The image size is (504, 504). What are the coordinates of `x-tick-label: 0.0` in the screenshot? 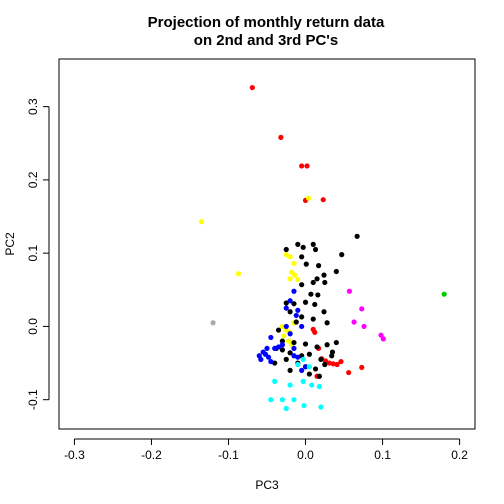 It's located at (305, 455).